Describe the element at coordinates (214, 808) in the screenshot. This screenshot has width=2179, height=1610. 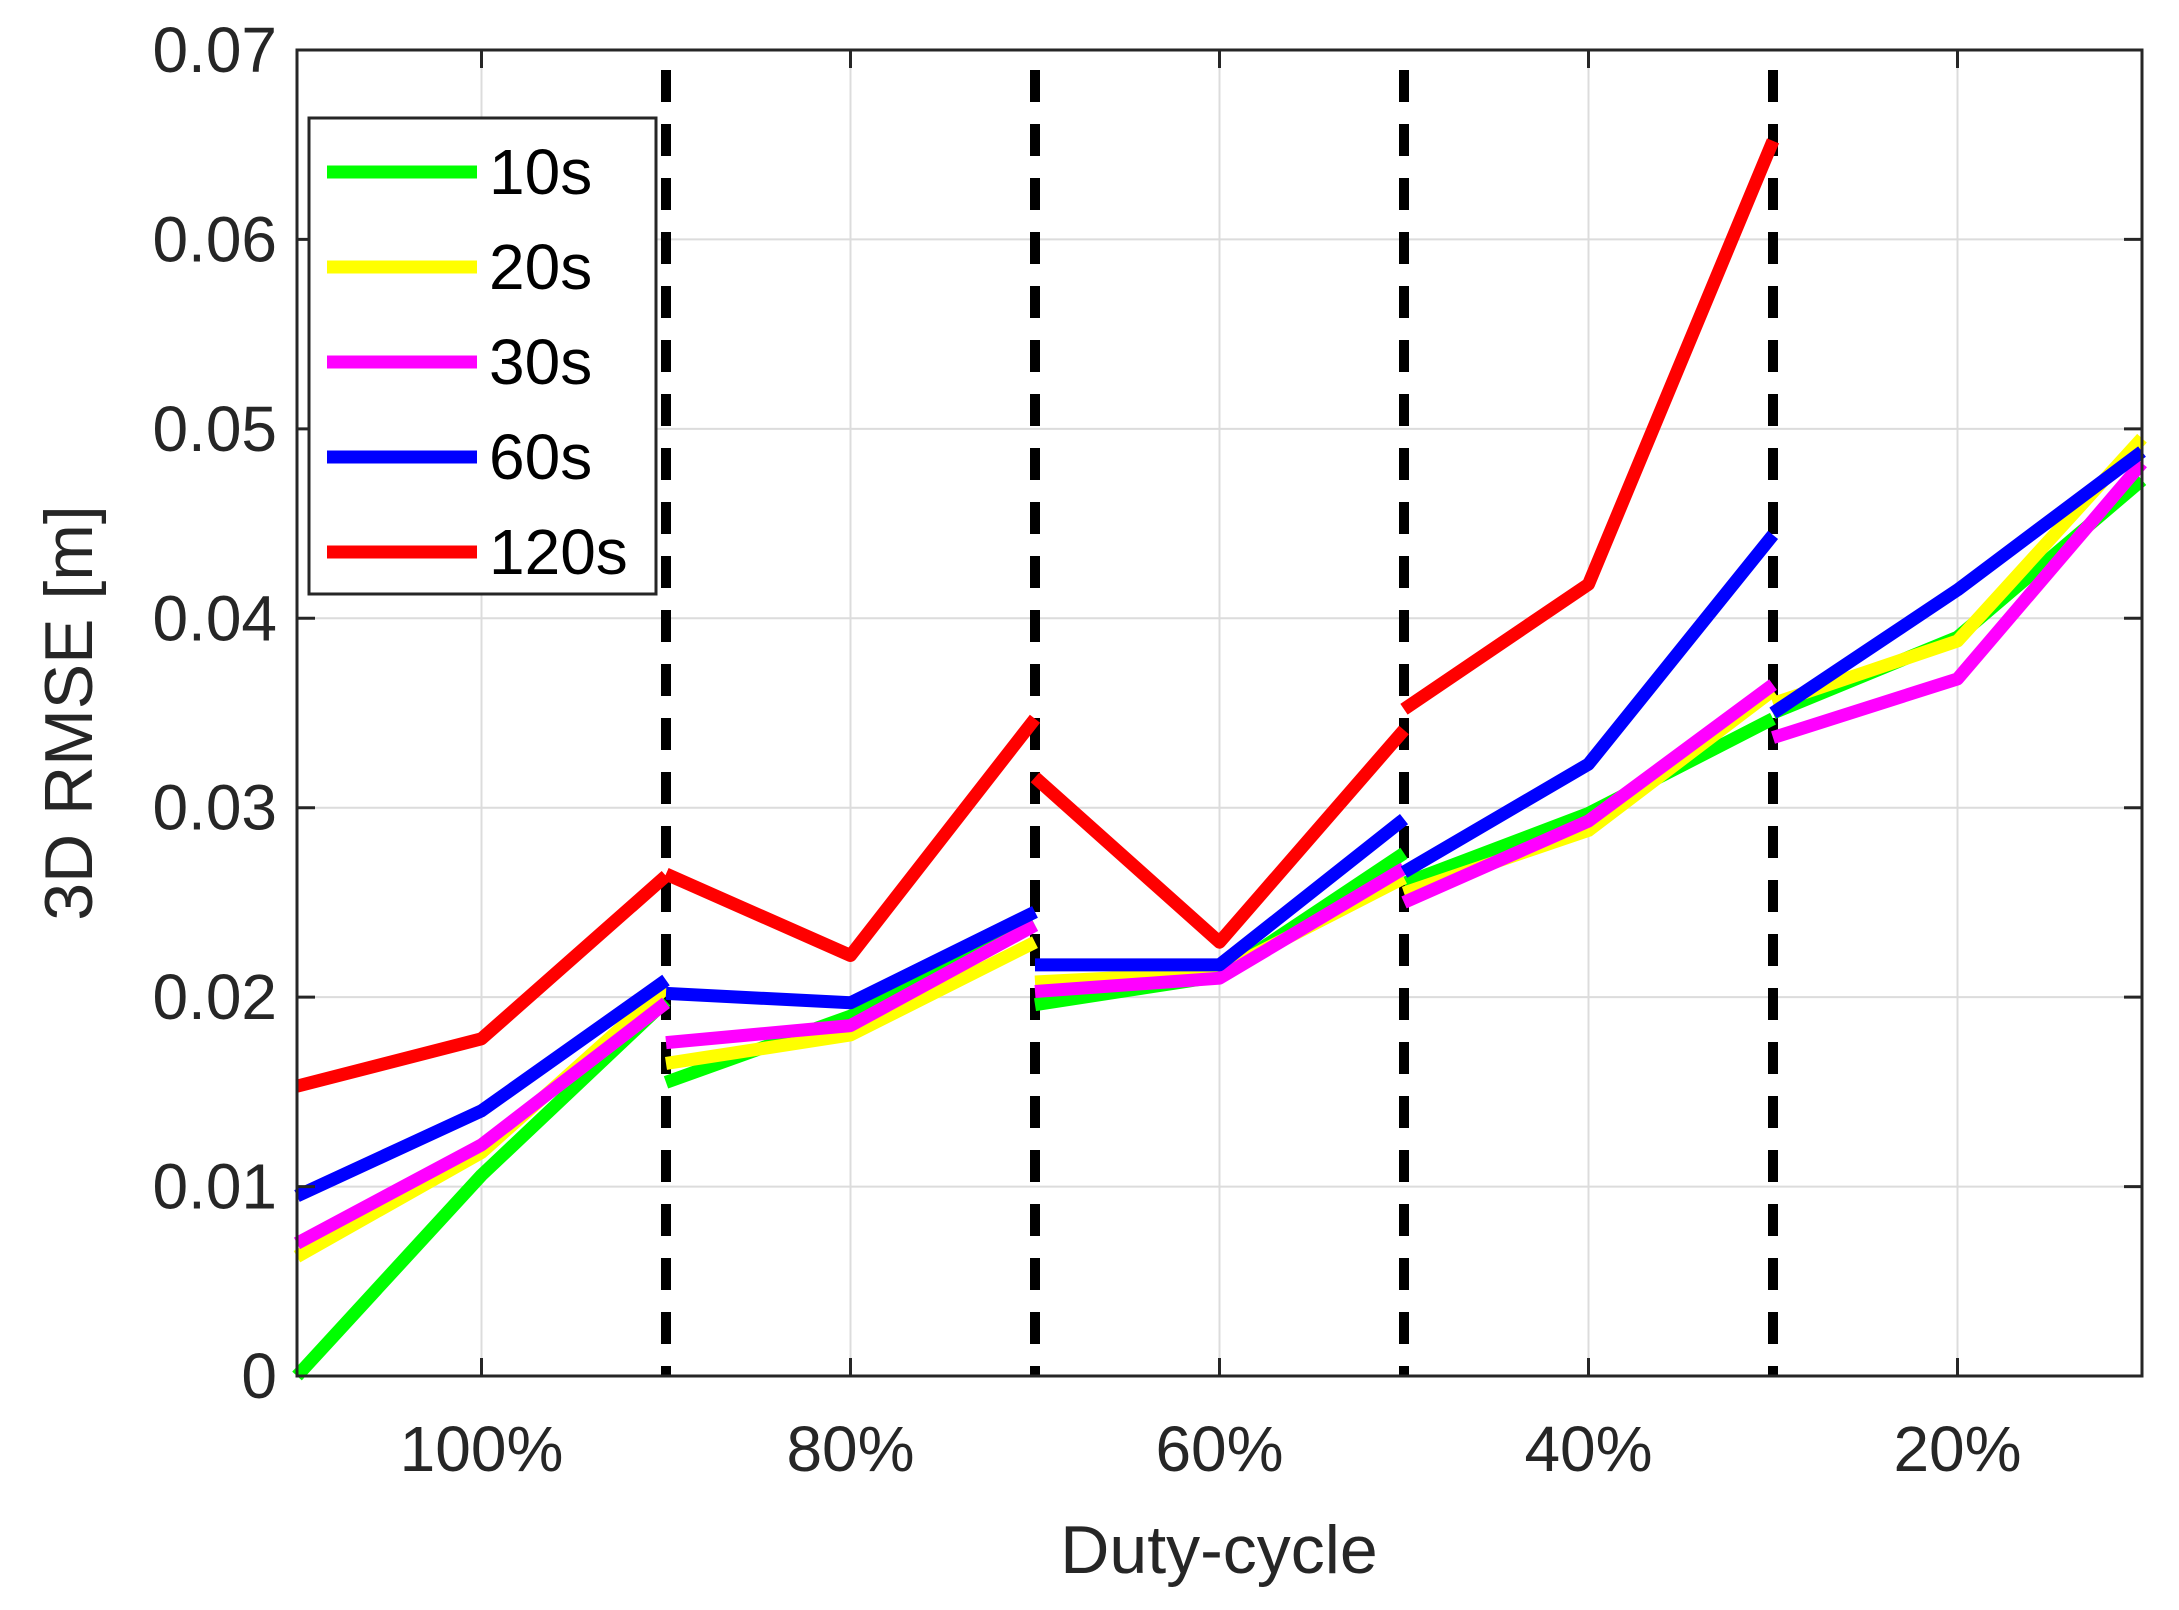
I see `y-tick-label: 0.03` at that location.